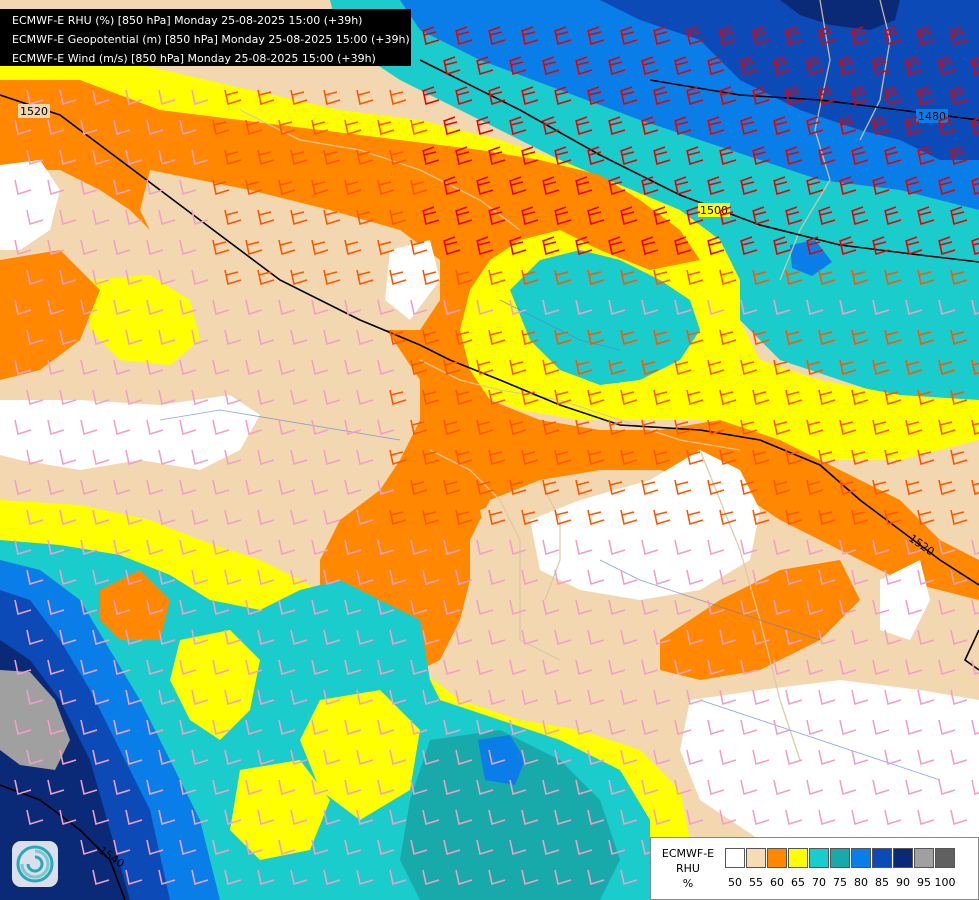 This screenshot has width=979, height=900. I want to click on rhu-area-se-white, so click(829, 760).